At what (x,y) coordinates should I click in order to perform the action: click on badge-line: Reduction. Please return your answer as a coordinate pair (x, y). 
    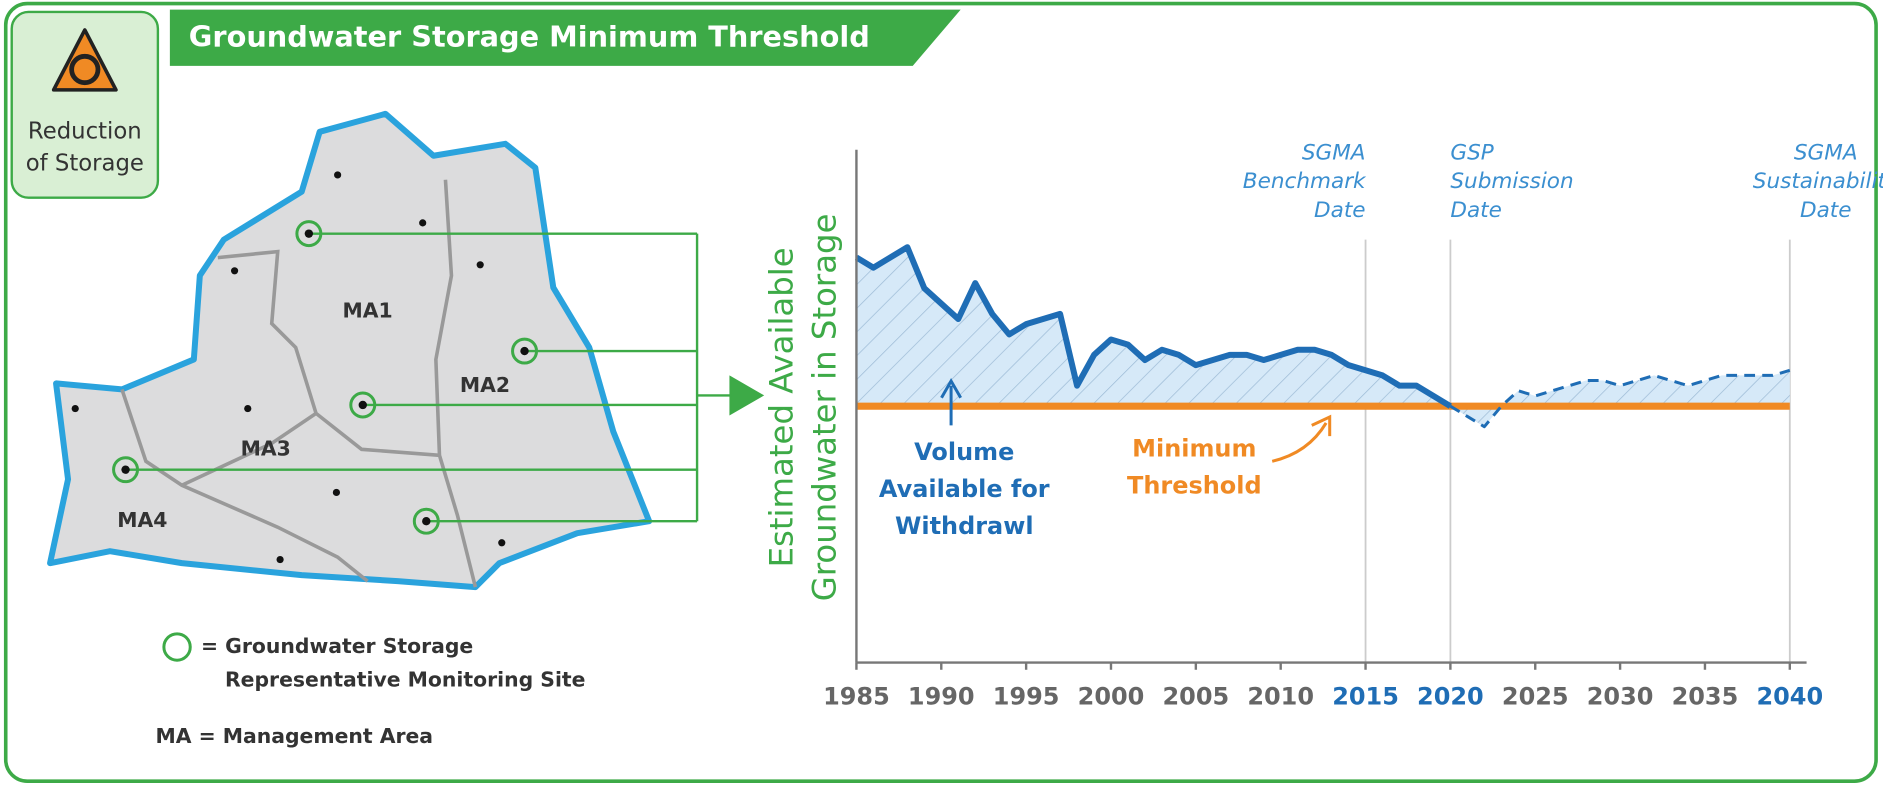
    Looking at the image, I should click on (85, 131).